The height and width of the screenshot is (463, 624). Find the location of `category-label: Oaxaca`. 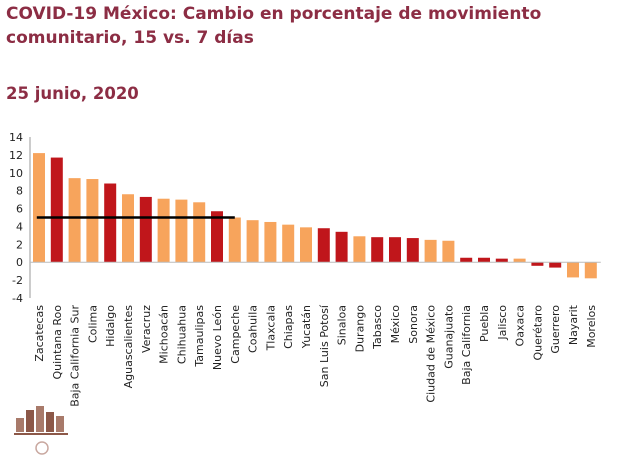

category-label: Oaxaca is located at coordinates (520, 325).